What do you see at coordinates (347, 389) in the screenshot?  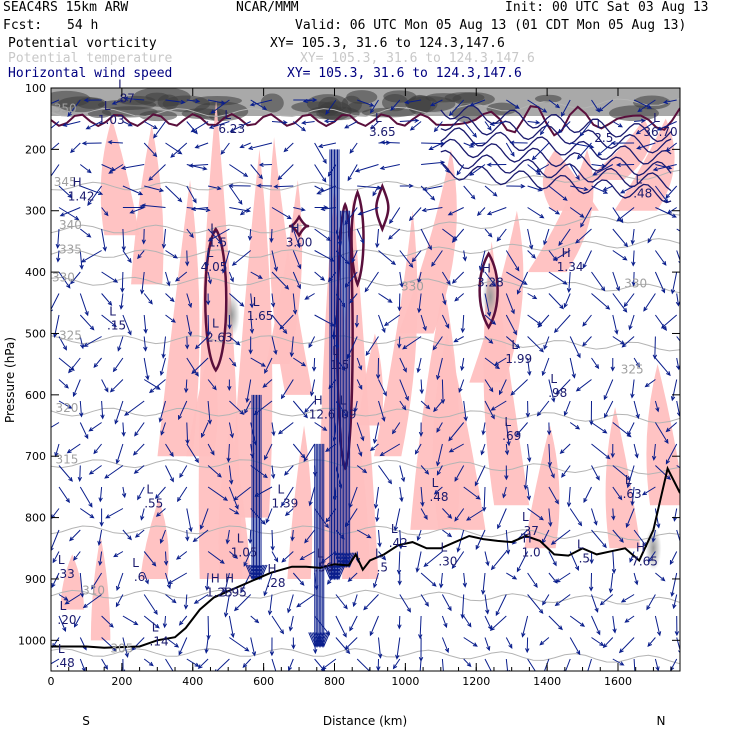 I see `strong-wind-vector` at bounding box center [347, 389].